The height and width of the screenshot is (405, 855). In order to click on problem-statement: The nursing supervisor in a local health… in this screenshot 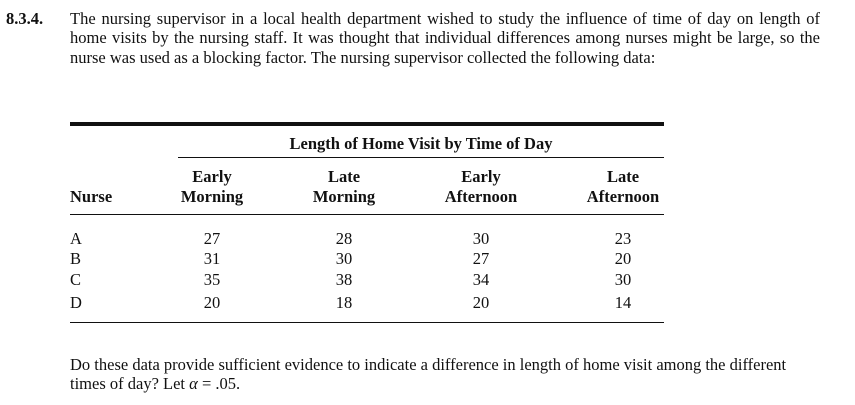, I will do `click(445, 38)`.